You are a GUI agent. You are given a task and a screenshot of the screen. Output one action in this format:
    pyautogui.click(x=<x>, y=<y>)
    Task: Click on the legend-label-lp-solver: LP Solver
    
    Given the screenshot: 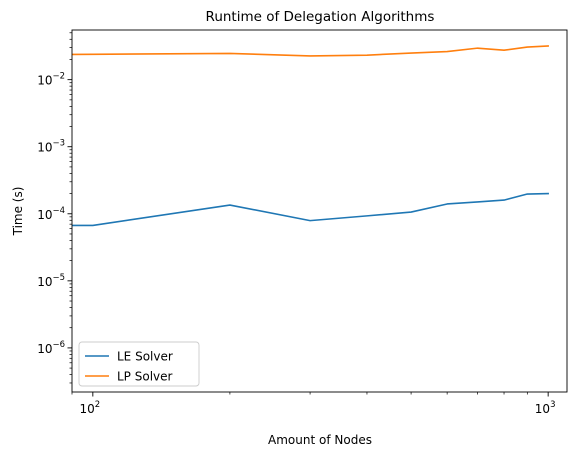 What is the action you would take?
    pyautogui.click(x=145, y=377)
    